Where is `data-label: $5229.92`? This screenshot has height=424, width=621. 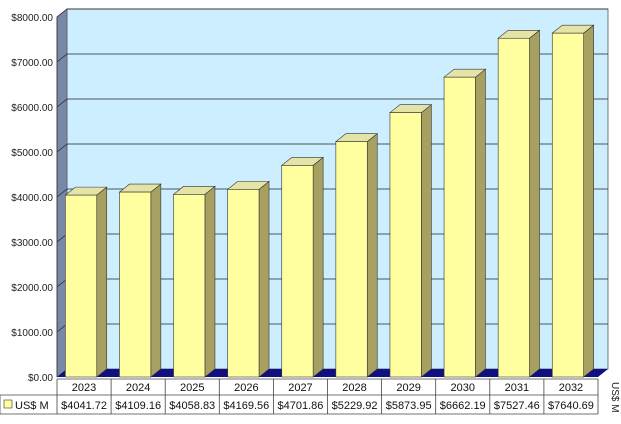
data-label: $5229.92 is located at coordinates (355, 406).